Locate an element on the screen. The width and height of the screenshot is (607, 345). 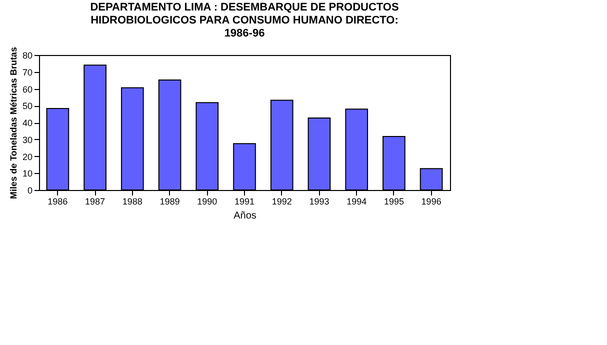
text: 1986-96 is located at coordinates (244, 34).